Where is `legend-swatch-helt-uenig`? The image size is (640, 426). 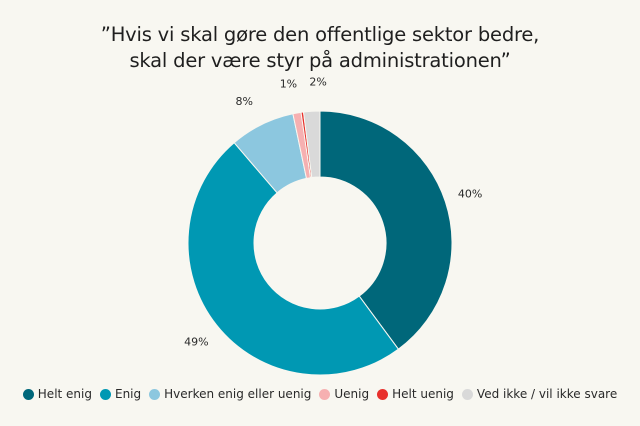
legend-swatch-helt-uenig is located at coordinates (383, 394).